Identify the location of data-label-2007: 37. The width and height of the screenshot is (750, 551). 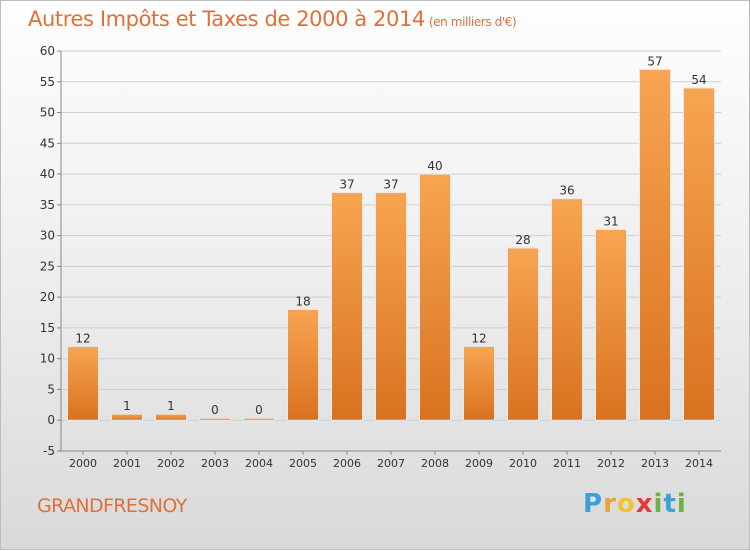
(390, 185).